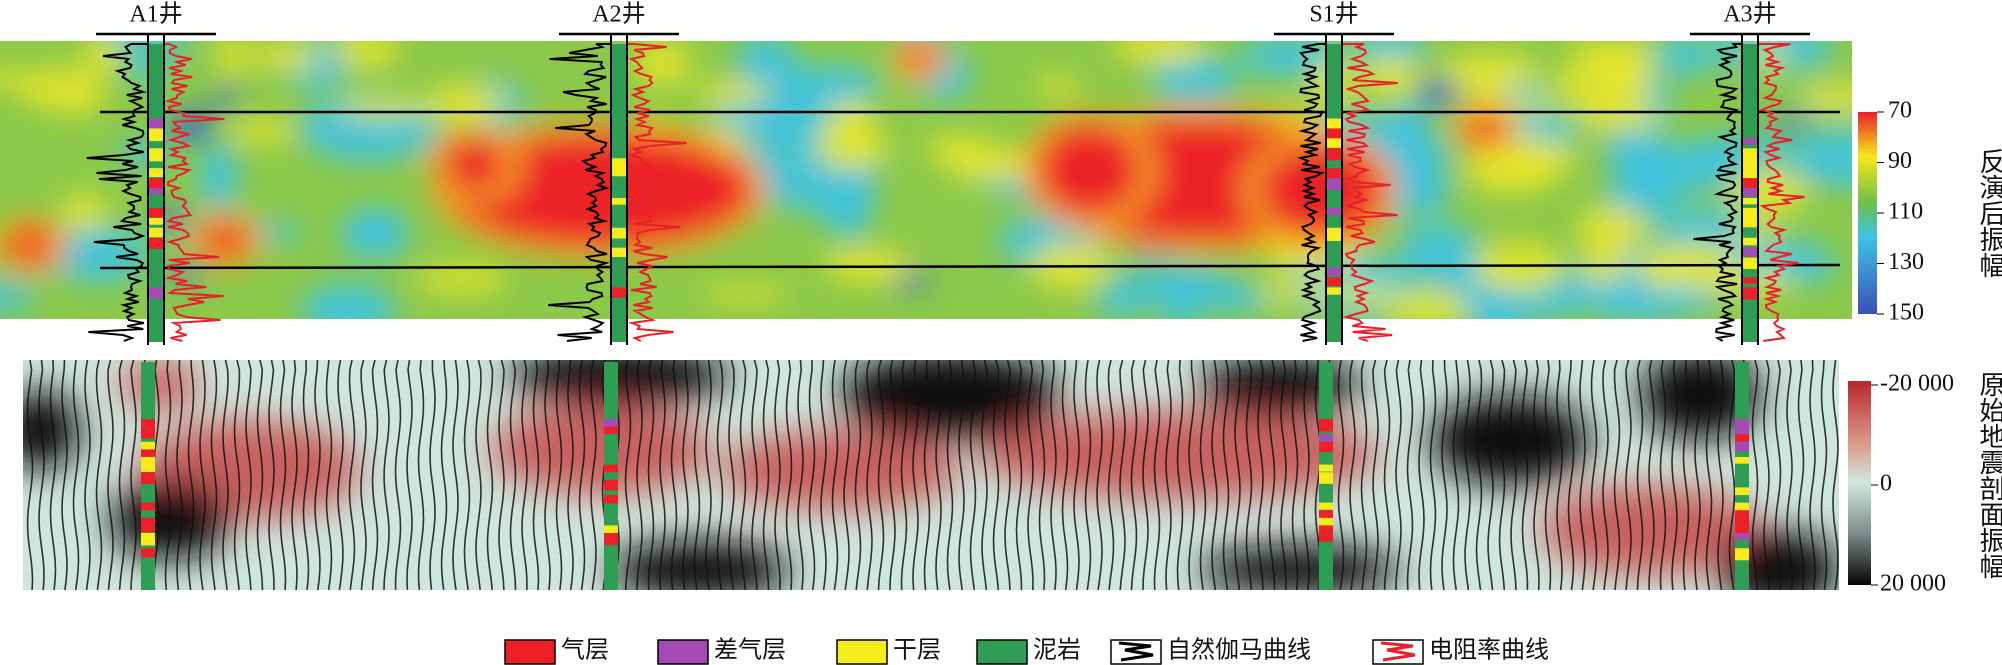 The image size is (2002, 665). What do you see at coordinates (1906, 262) in the screenshot?
I see `colorbar-tick-label: 130` at bounding box center [1906, 262].